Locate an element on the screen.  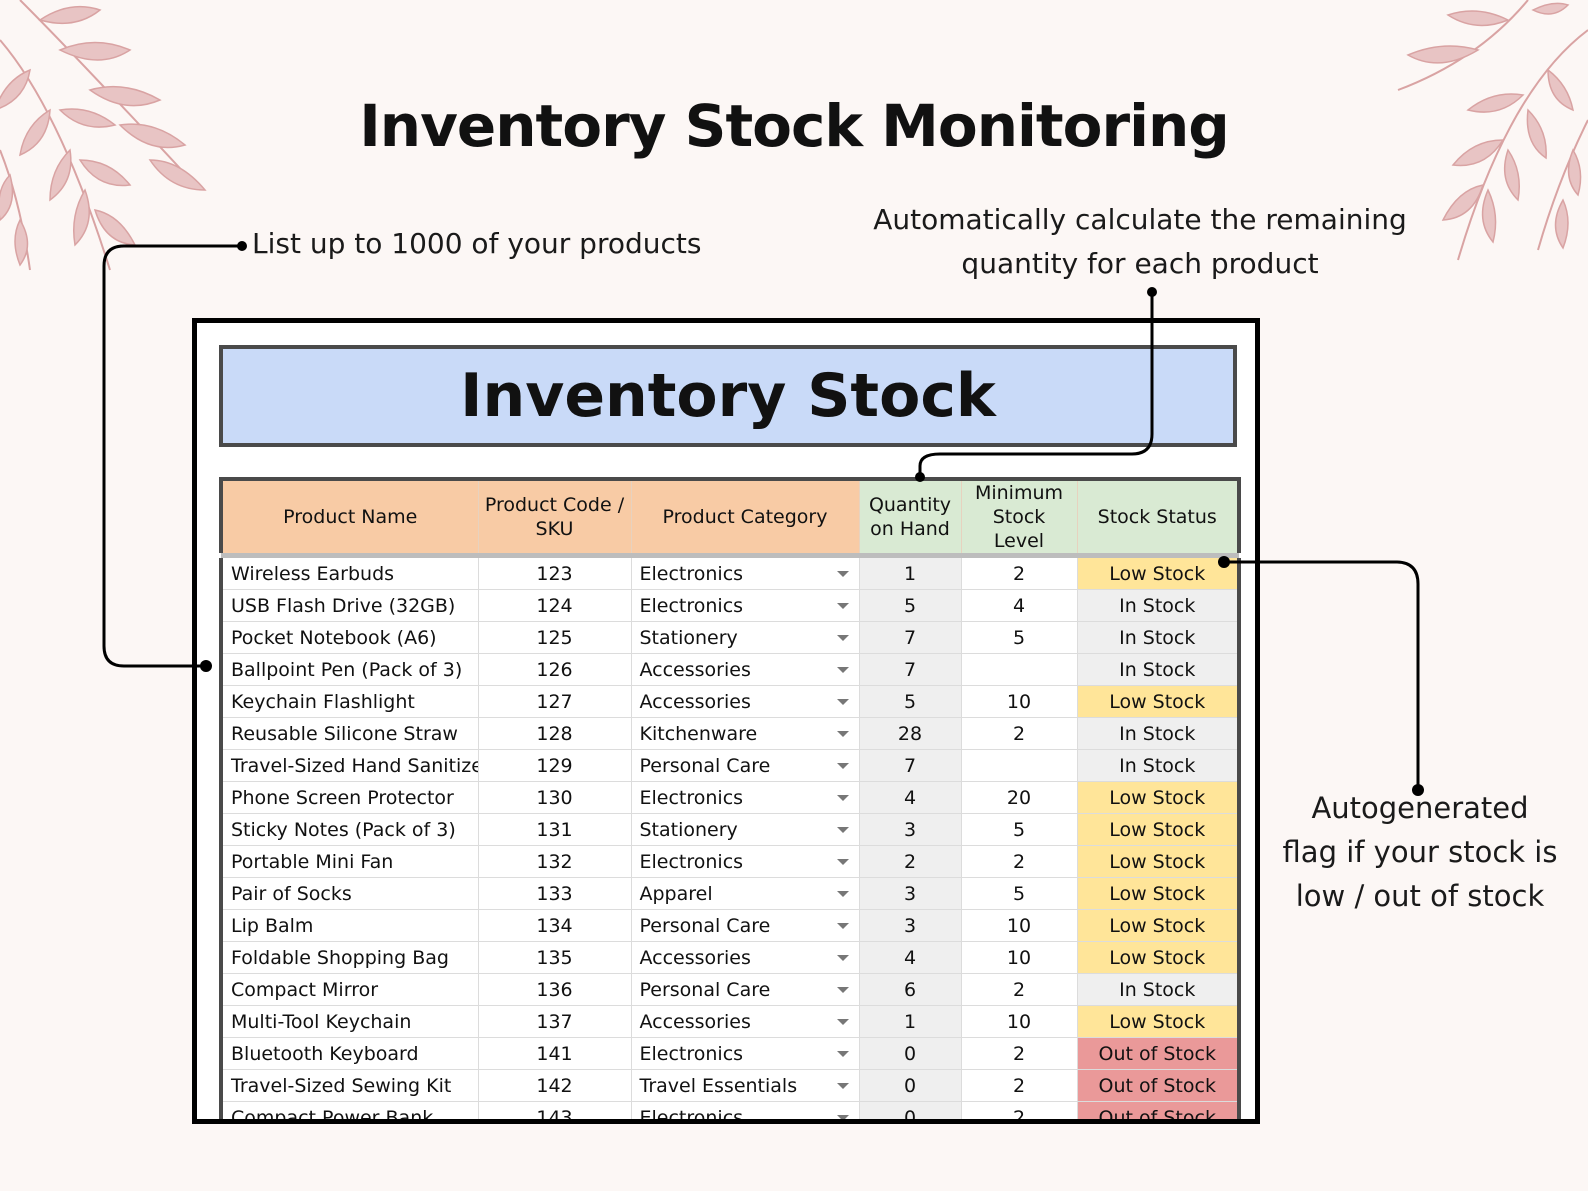
cell-quantity: 28 is located at coordinates (910, 733).